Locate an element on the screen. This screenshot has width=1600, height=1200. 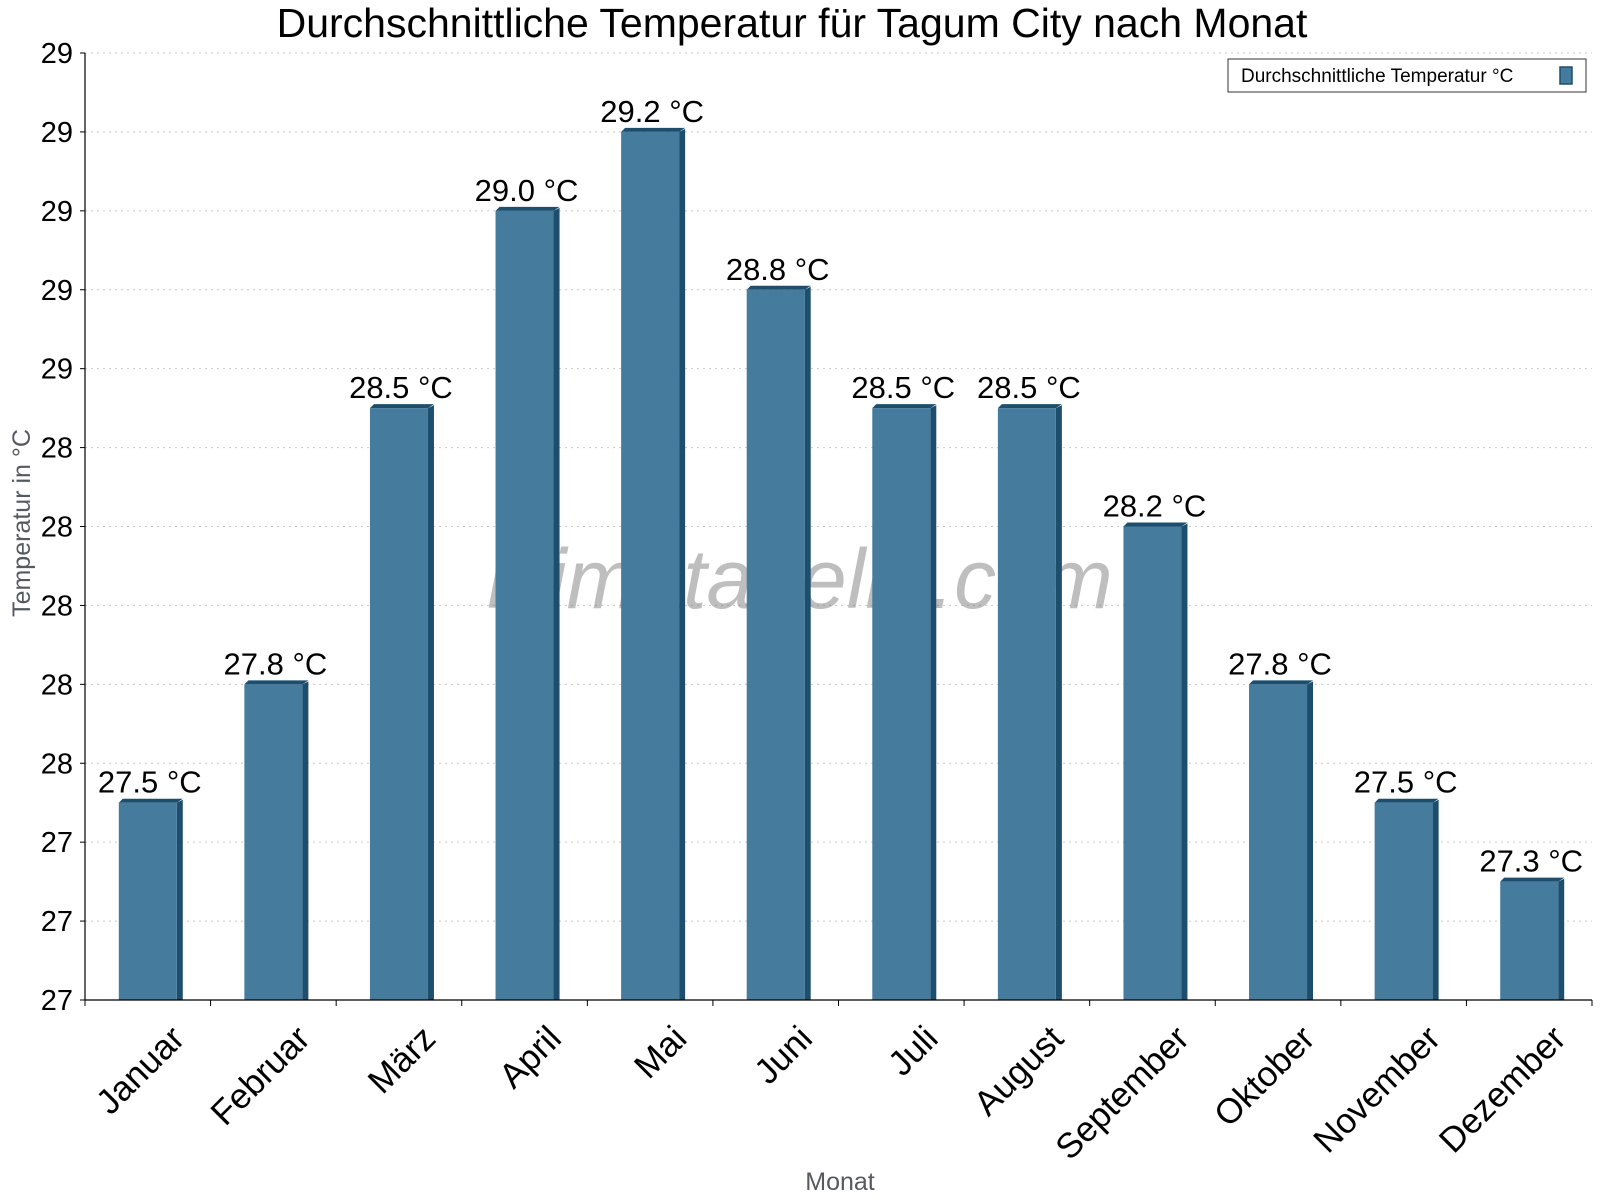
x-tick-label: März is located at coordinates (402, 1060).